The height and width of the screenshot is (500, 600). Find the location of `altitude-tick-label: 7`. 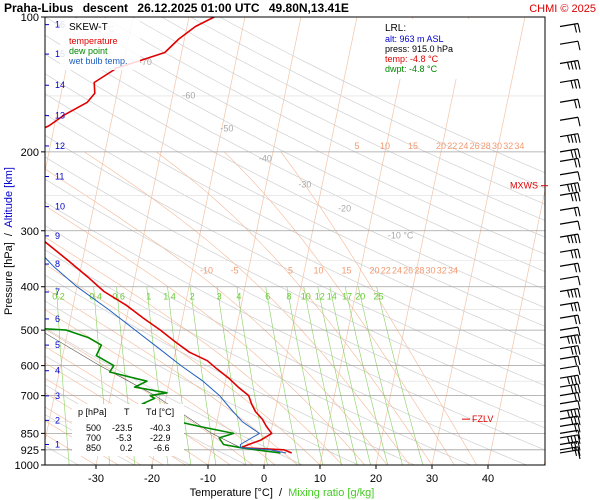

altitude-tick-label: 7 is located at coordinates (57, 292).